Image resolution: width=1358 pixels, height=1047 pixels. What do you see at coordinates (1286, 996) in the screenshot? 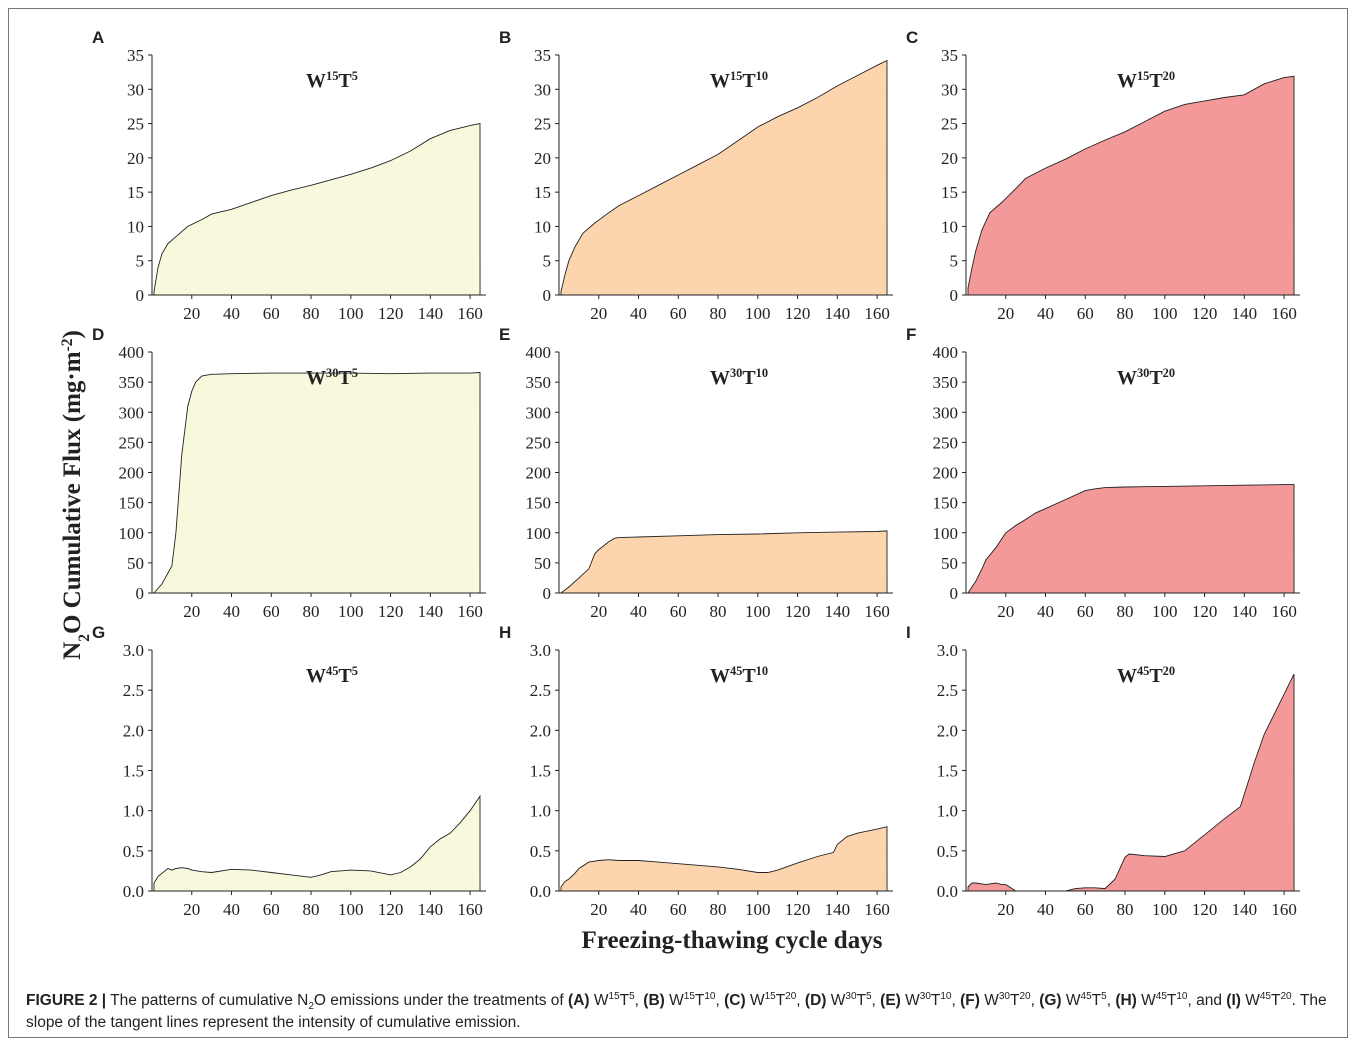
I see `caption-run: 20` at bounding box center [1286, 996].